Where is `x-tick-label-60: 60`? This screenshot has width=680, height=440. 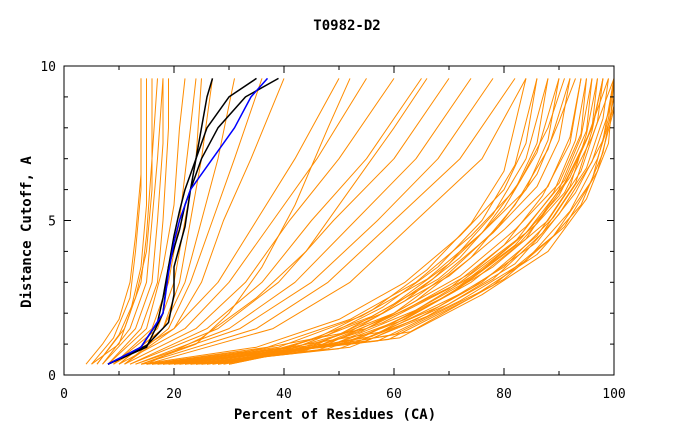
x-tick-label-60: 60 is located at coordinates (394, 394).